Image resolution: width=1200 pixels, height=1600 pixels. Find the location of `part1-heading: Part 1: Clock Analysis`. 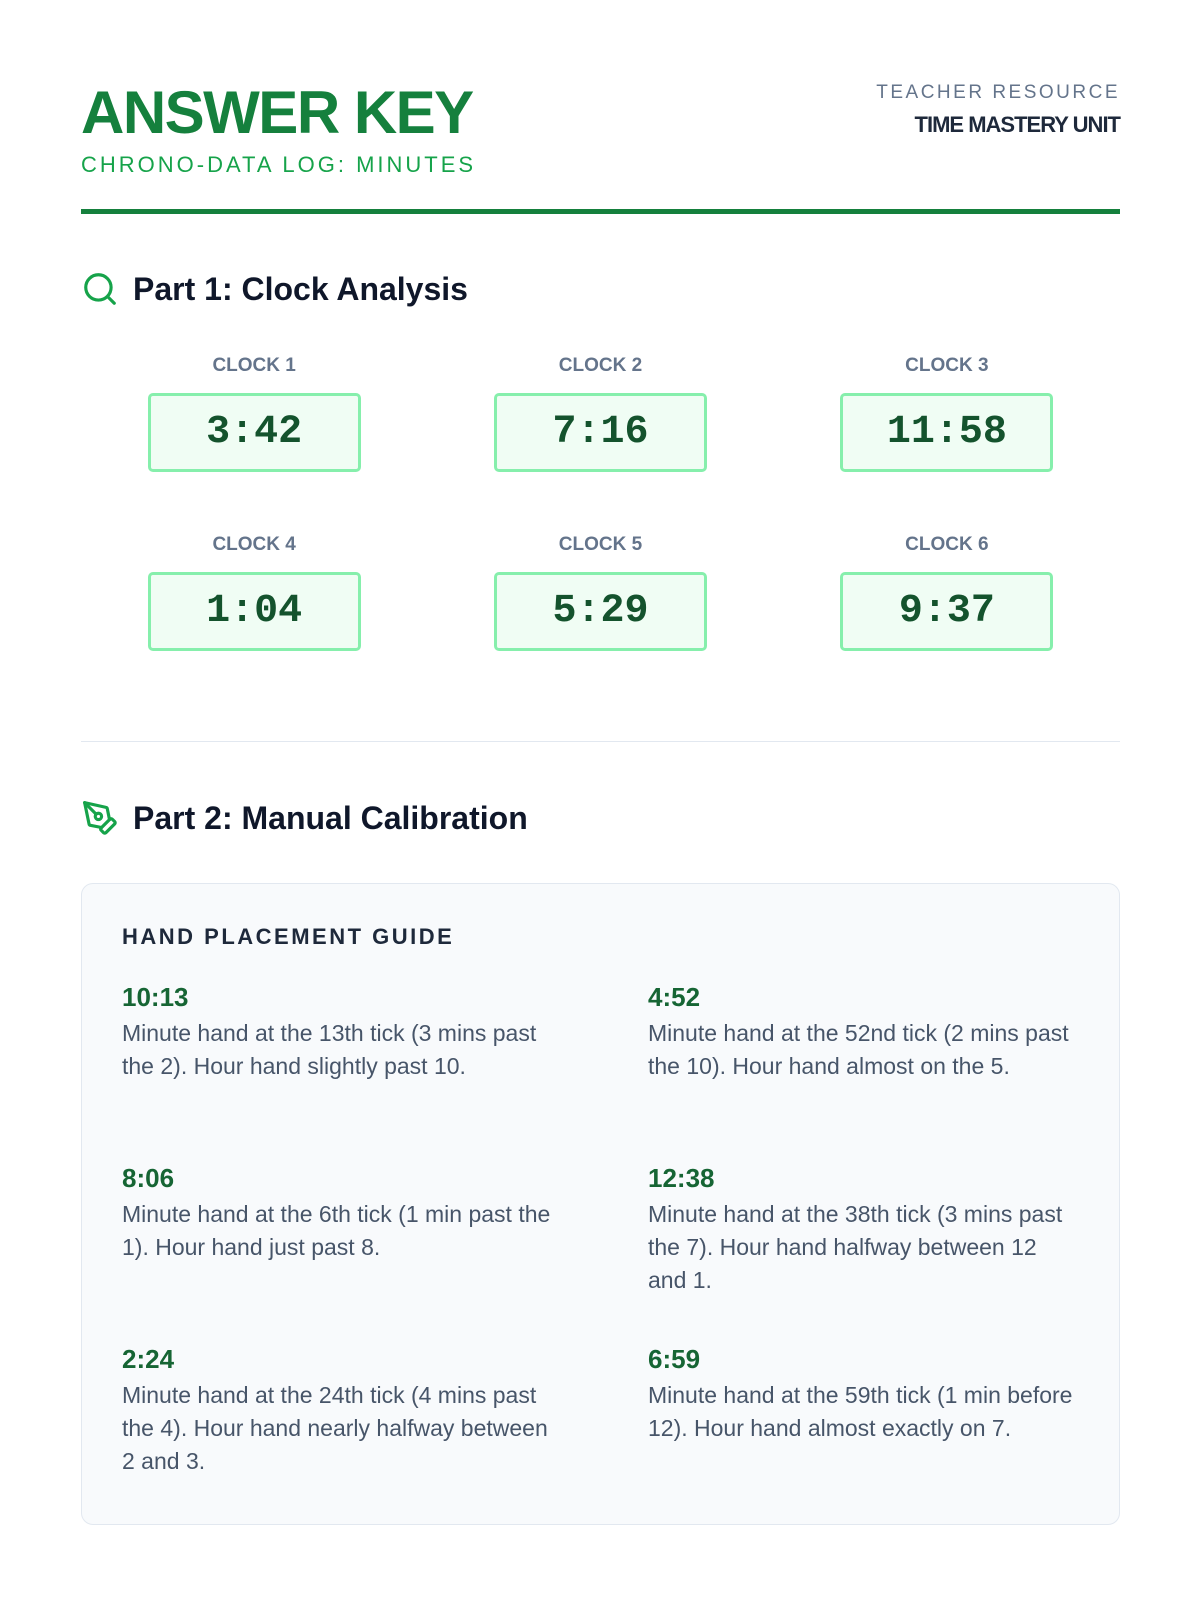

part1-heading: Part 1: Clock Analysis is located at coordinates (274, 289).